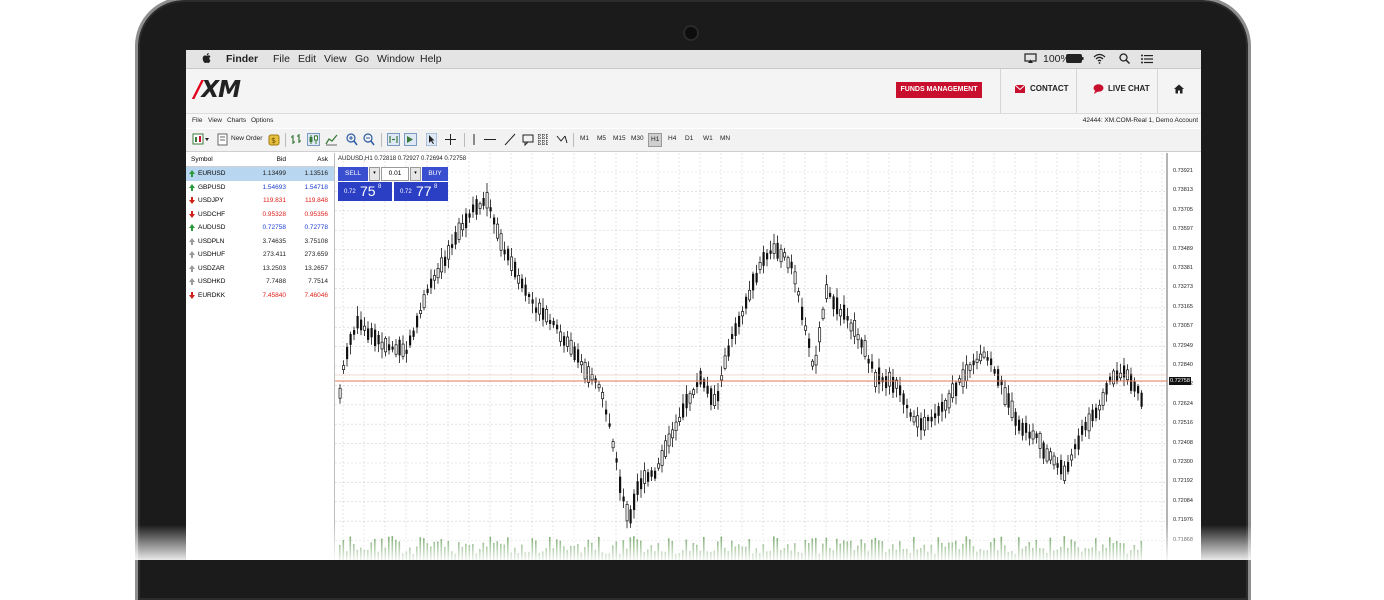  Describe the element at coordinates (247, 138) in the screenshot. I see `new-order-button: New Order` at that location.